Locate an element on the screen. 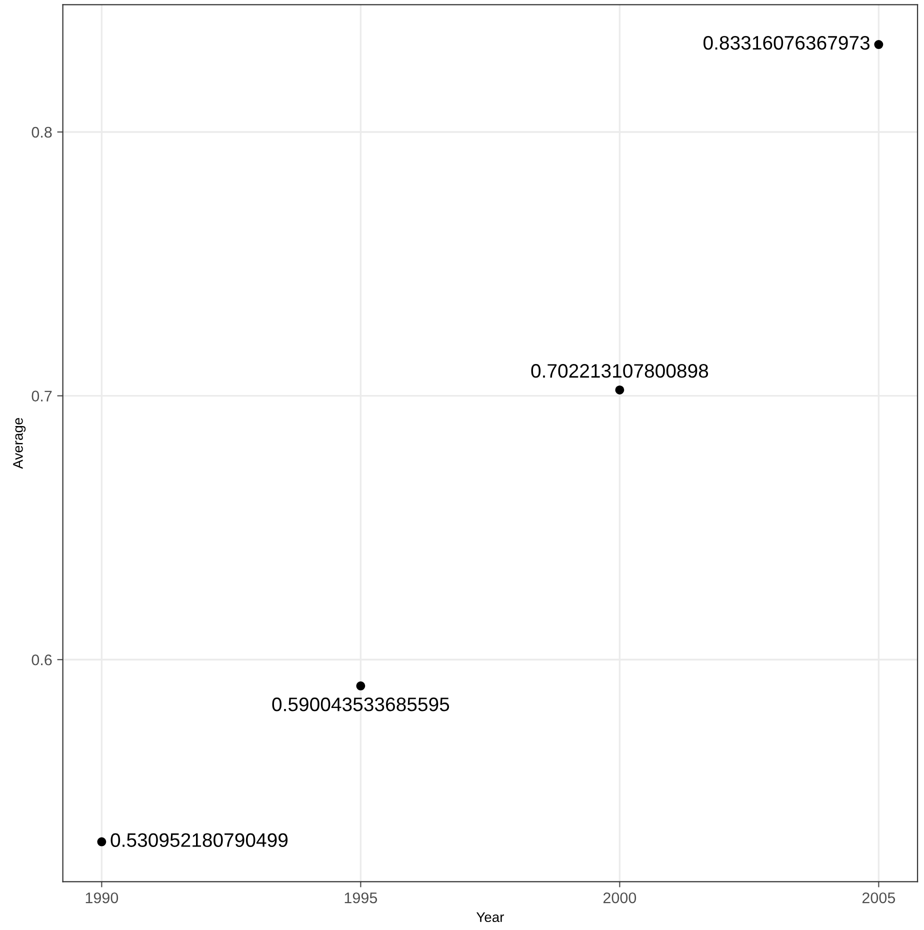  y-tick-label: 0.6 is located at coordinates (42, 660).